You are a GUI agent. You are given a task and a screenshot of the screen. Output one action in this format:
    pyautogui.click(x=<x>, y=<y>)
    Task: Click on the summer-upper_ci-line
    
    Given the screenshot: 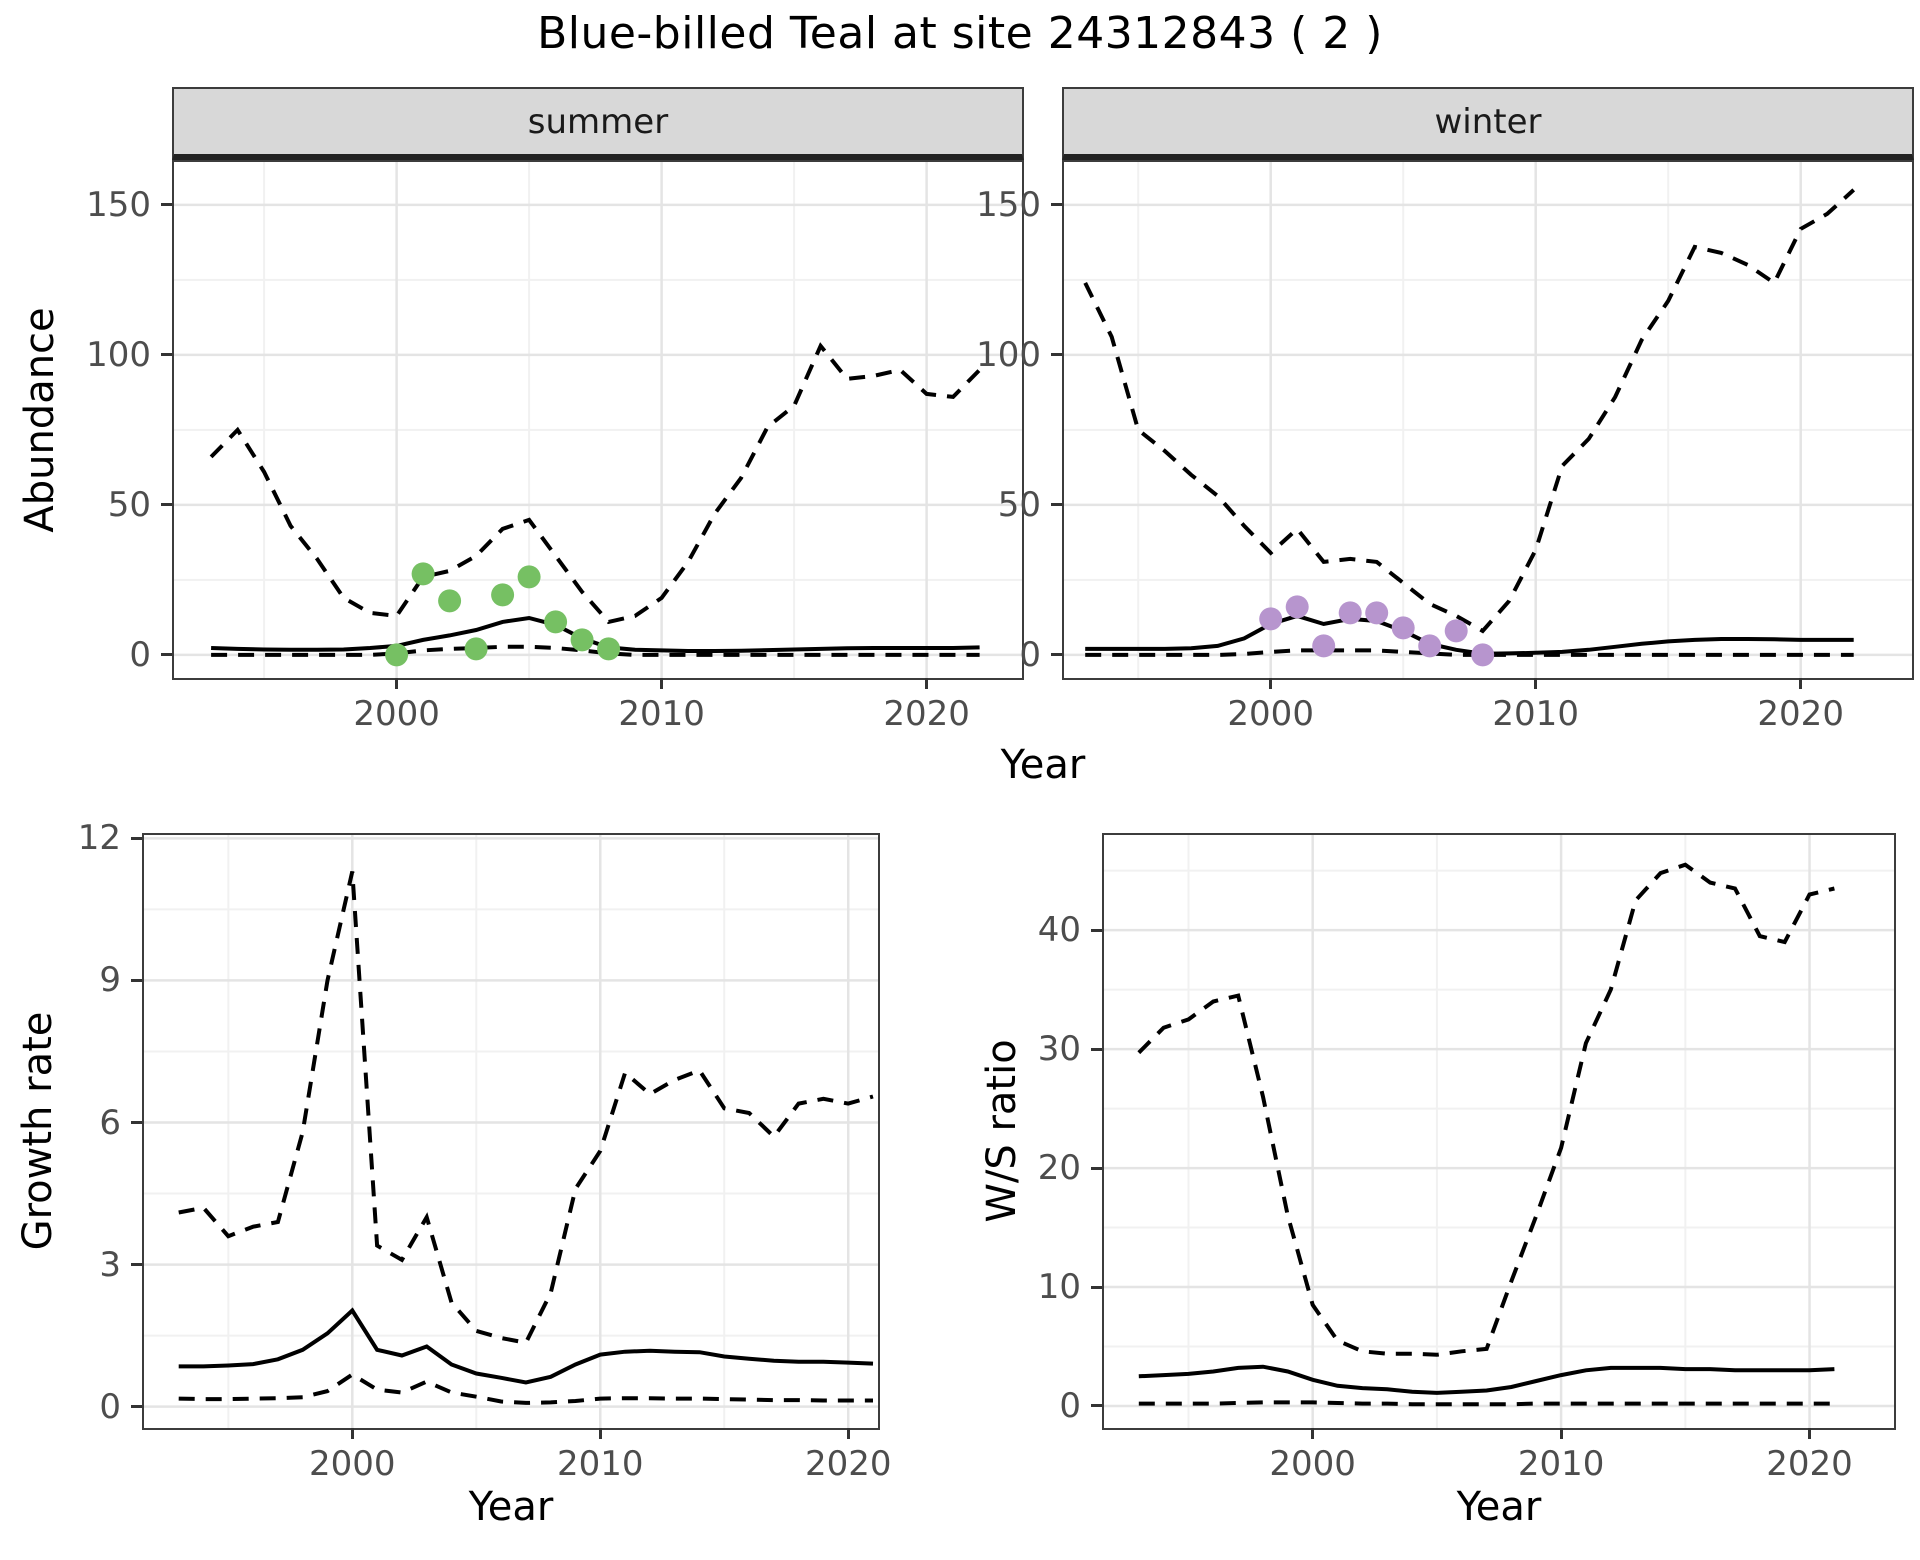 What is the action you would take?
    pyautogui.click(x=595, y=483)
    